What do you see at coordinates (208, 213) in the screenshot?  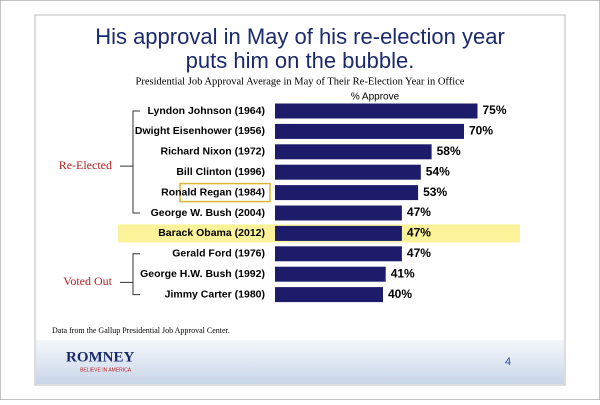 I see `category-label: George W. Bush (2004)` at bounding box center [208, 213].